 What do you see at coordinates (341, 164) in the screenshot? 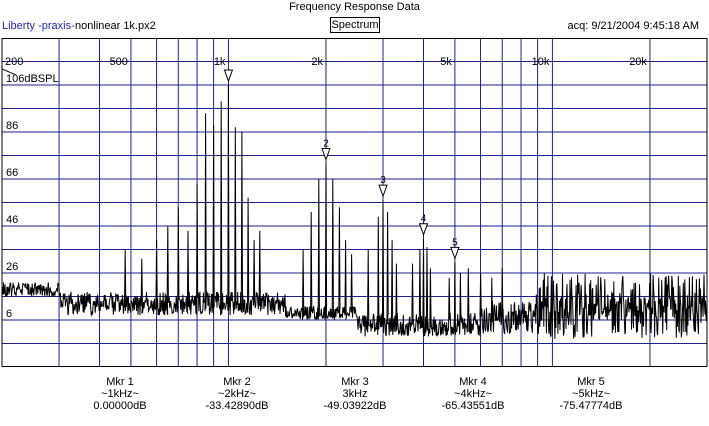
I see `marker-triangles: 2 3 4 5` at bounding box center [341, 164].